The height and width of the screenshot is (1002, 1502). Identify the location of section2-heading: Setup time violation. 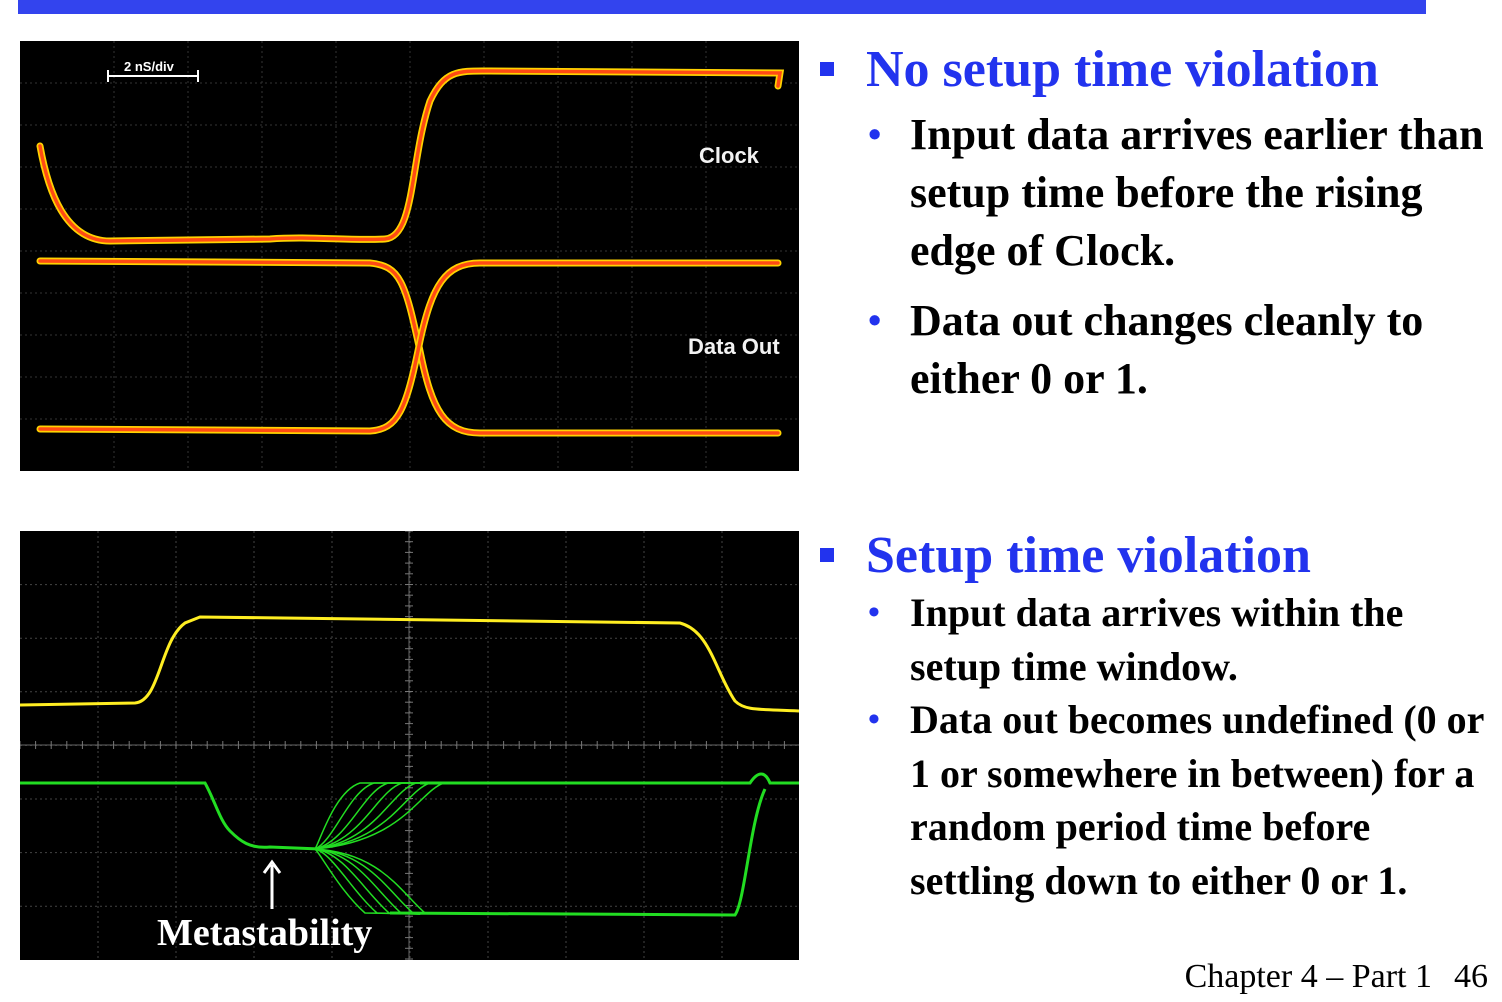
(1153, 556).